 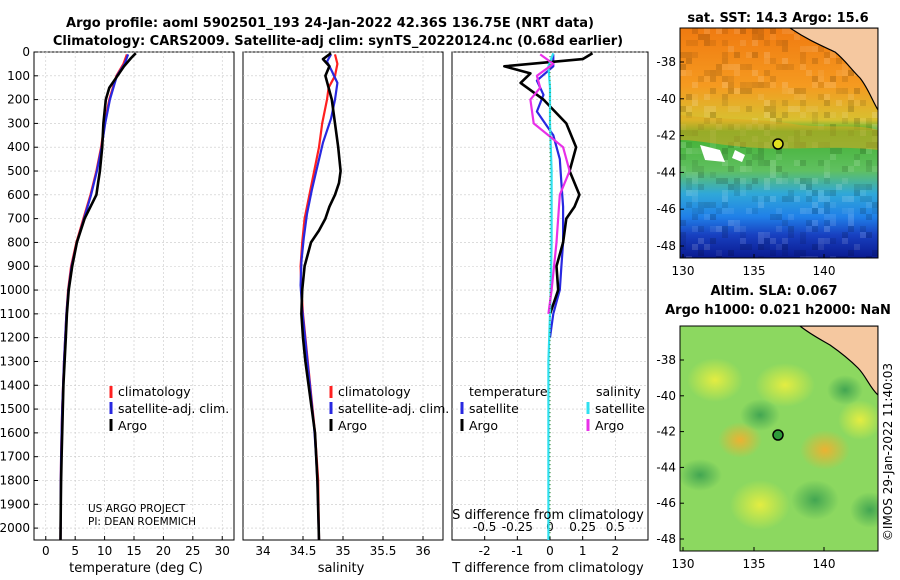 I want to click on y-tick-label: 1800, so click(x=15, y=480).